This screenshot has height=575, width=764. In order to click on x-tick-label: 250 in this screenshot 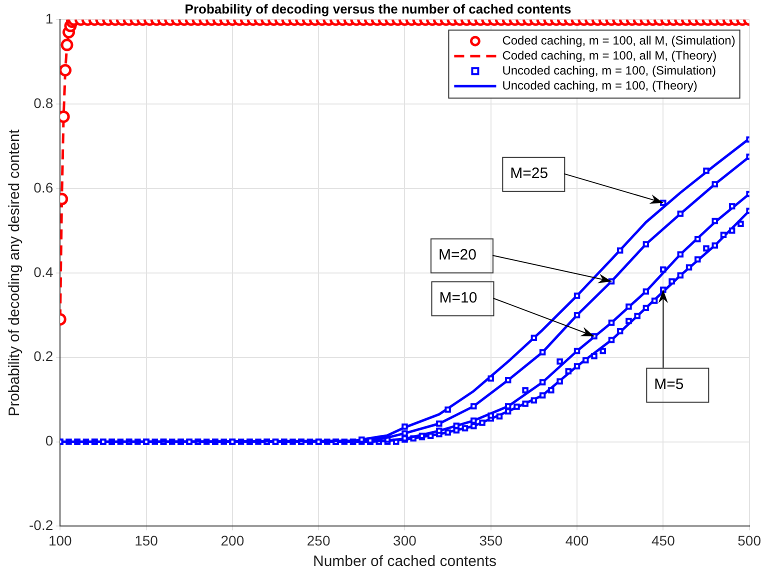, I will do `click(318, 540)`.